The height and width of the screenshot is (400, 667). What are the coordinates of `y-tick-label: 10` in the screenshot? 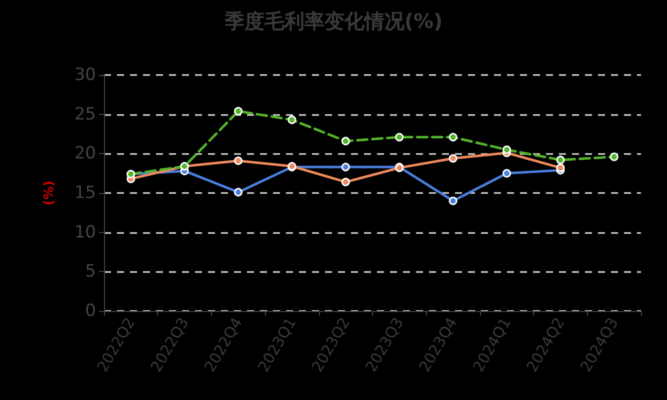 It's located at (85, 232).